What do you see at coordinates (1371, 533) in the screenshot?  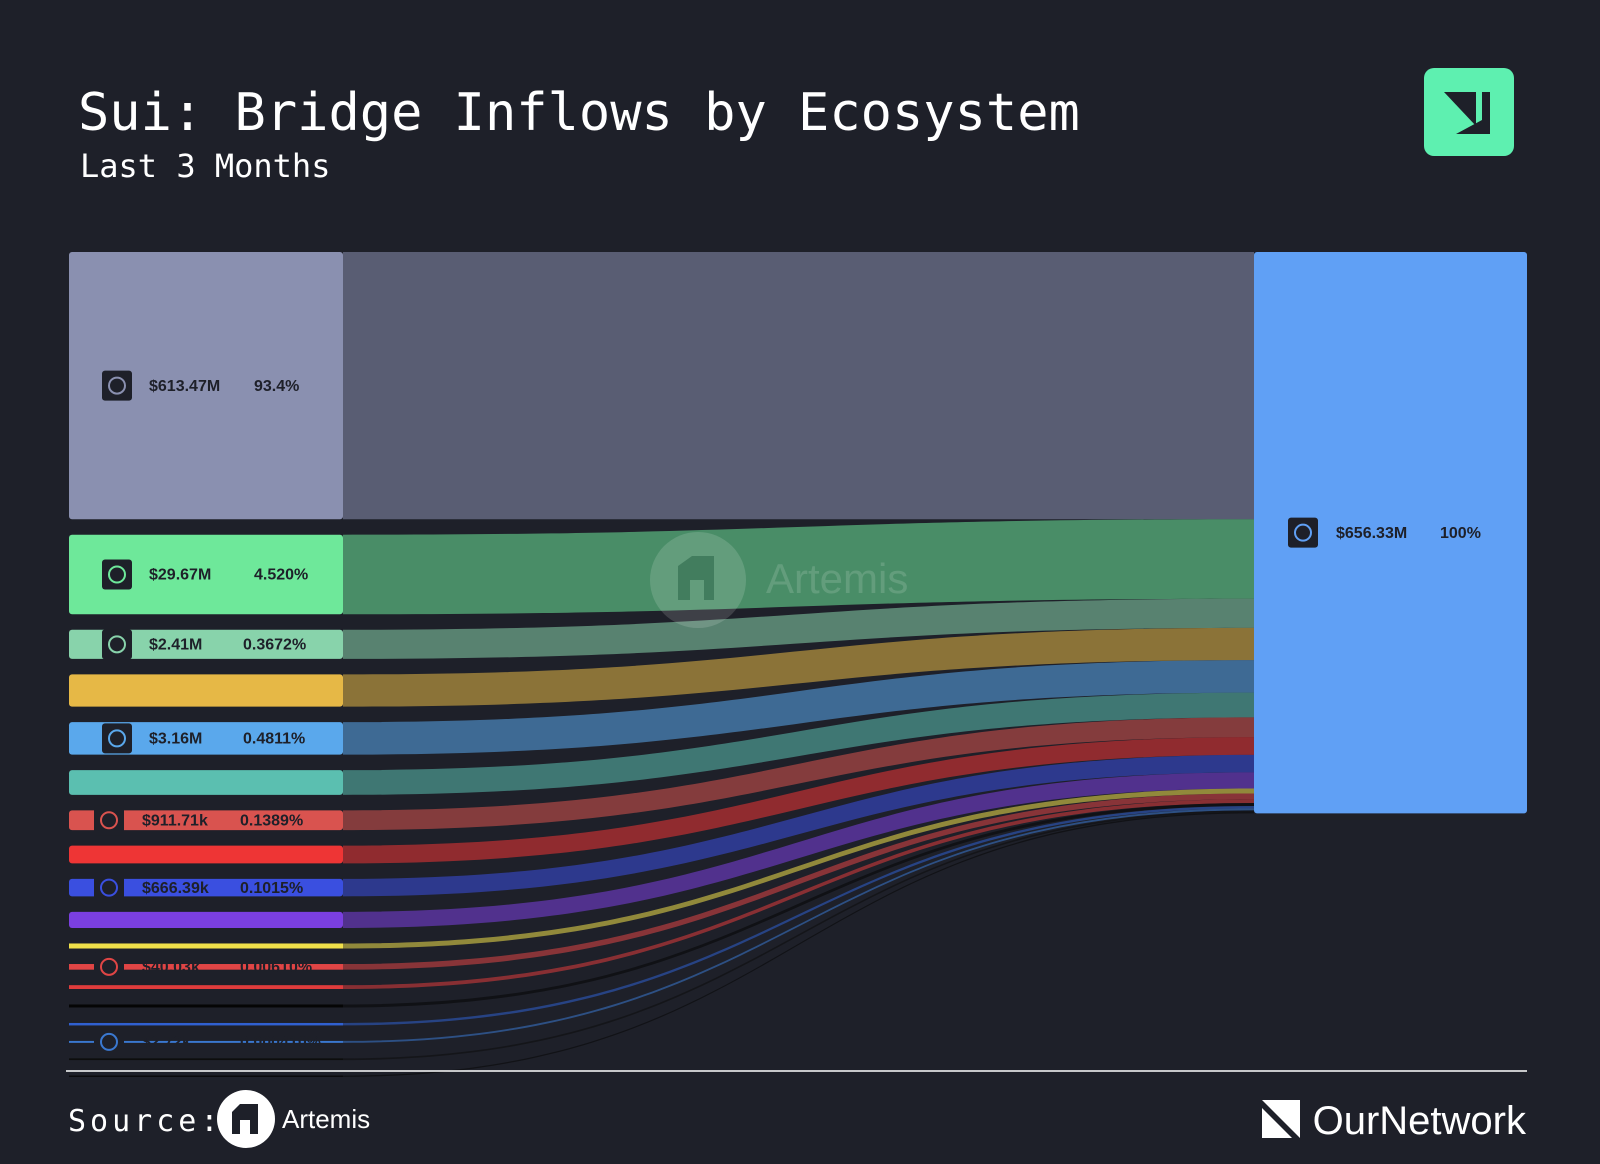 I see `target-value-label: $656.33M` at bounding box center [1371, 533].